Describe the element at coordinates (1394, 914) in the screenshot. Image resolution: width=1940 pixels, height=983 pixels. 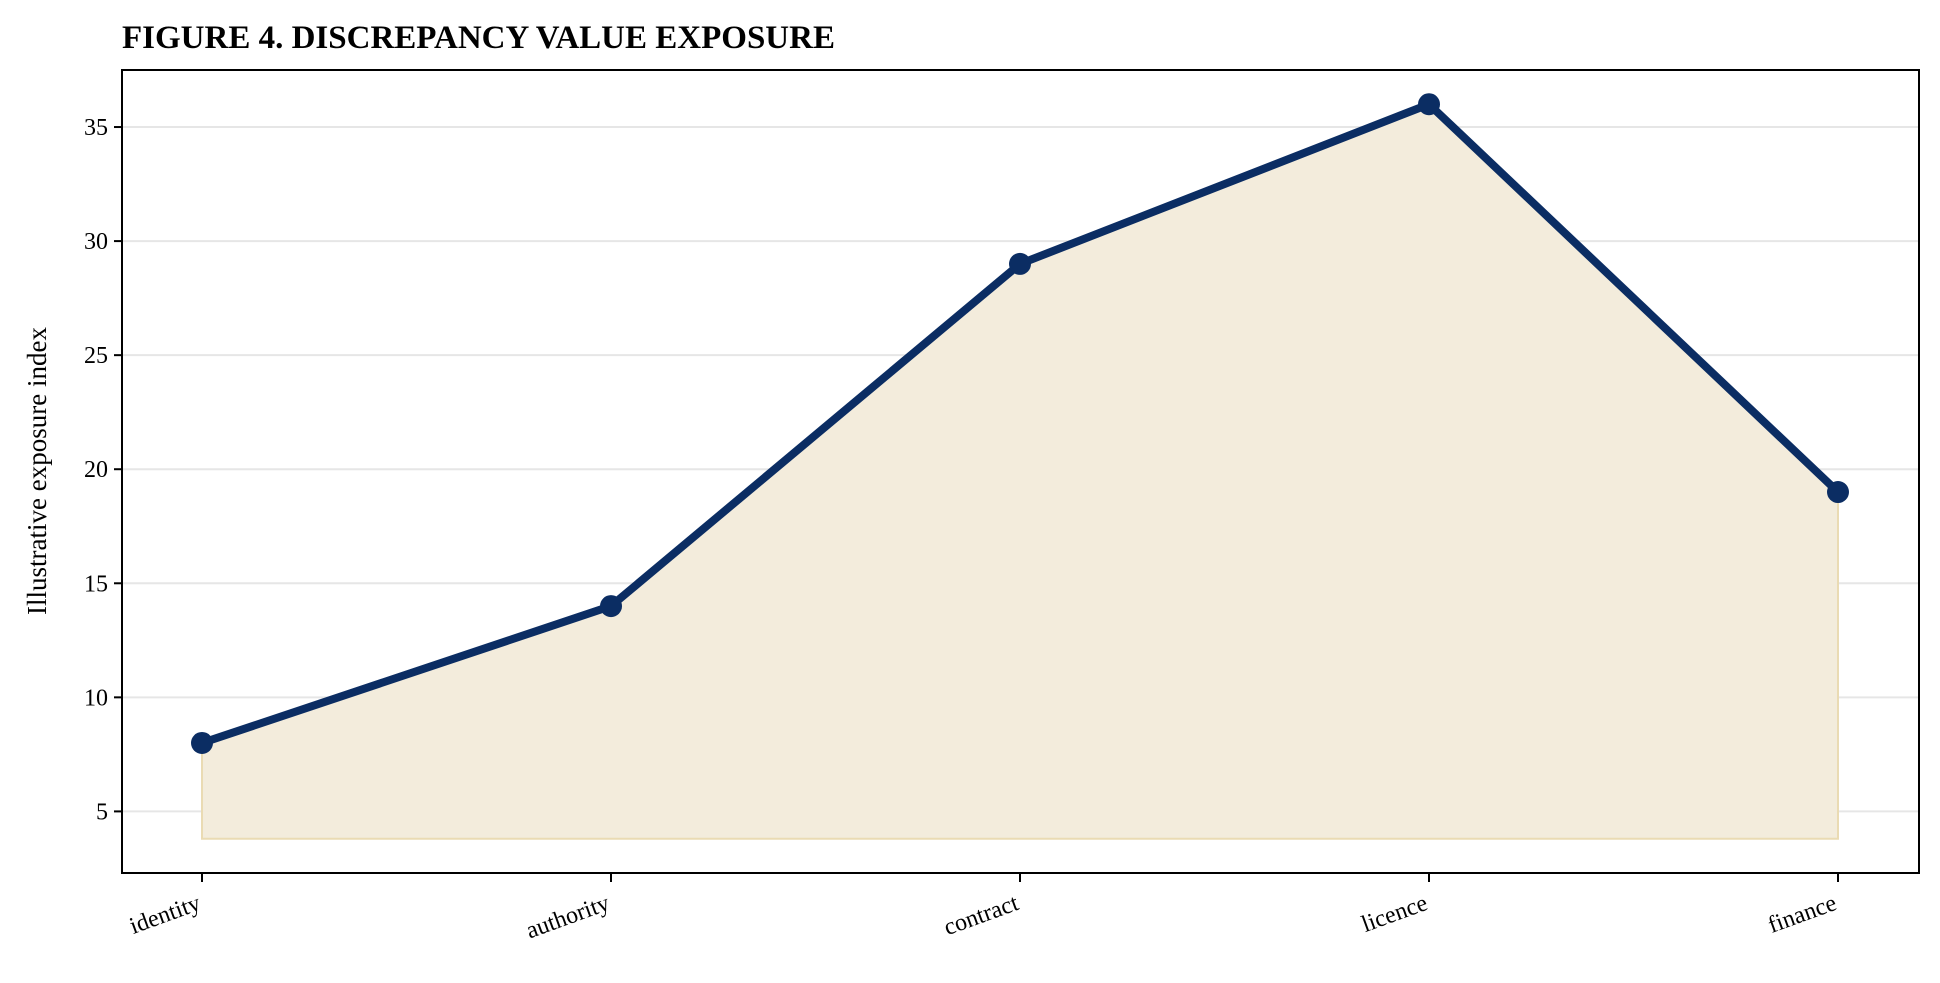
I see `x-tick-label: licence` at that location.